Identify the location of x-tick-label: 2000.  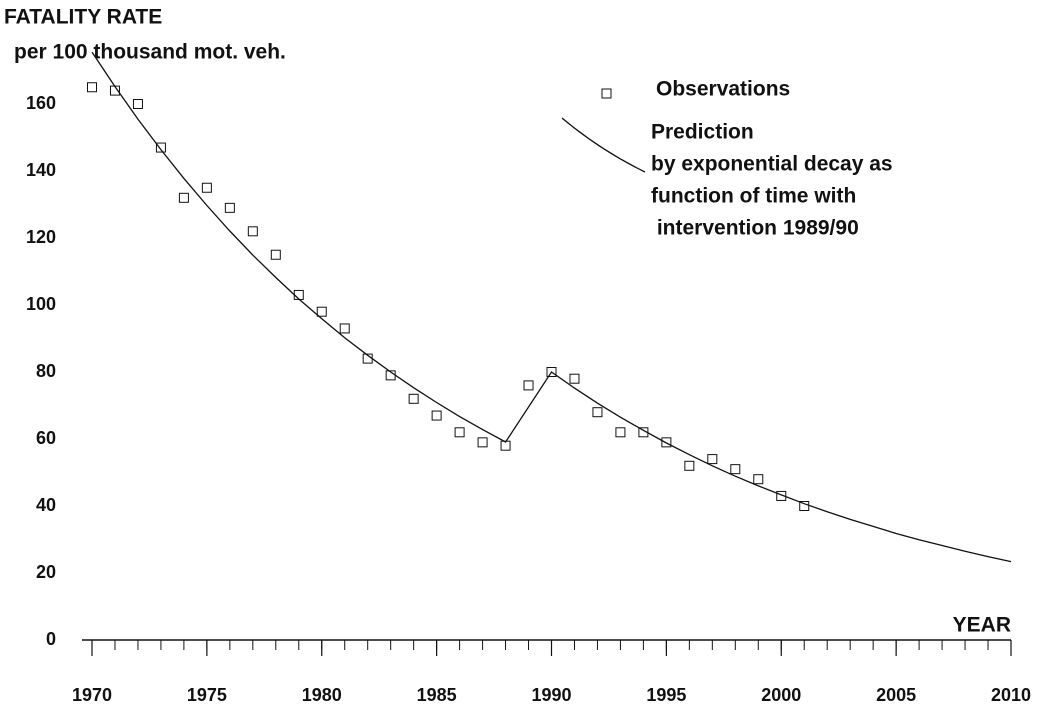
(781, 695).